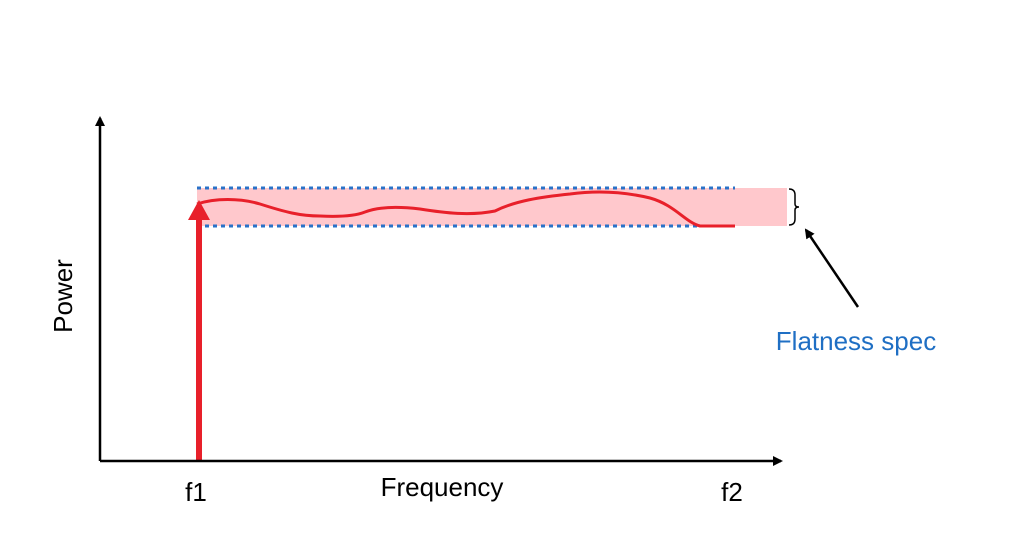 The height and width of the screenshot is (541, 1026). What do you see at coordinates (63, 296) in the screenshot?
I see `y-axis-label: Power` at bounding box center [63, 296].